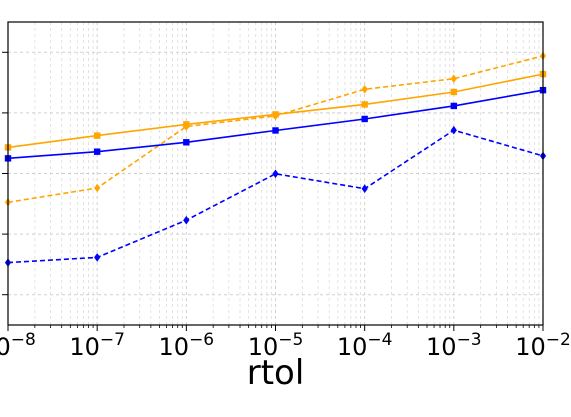  I want to click on x-tick-label: 10−8, so click(18, 345).